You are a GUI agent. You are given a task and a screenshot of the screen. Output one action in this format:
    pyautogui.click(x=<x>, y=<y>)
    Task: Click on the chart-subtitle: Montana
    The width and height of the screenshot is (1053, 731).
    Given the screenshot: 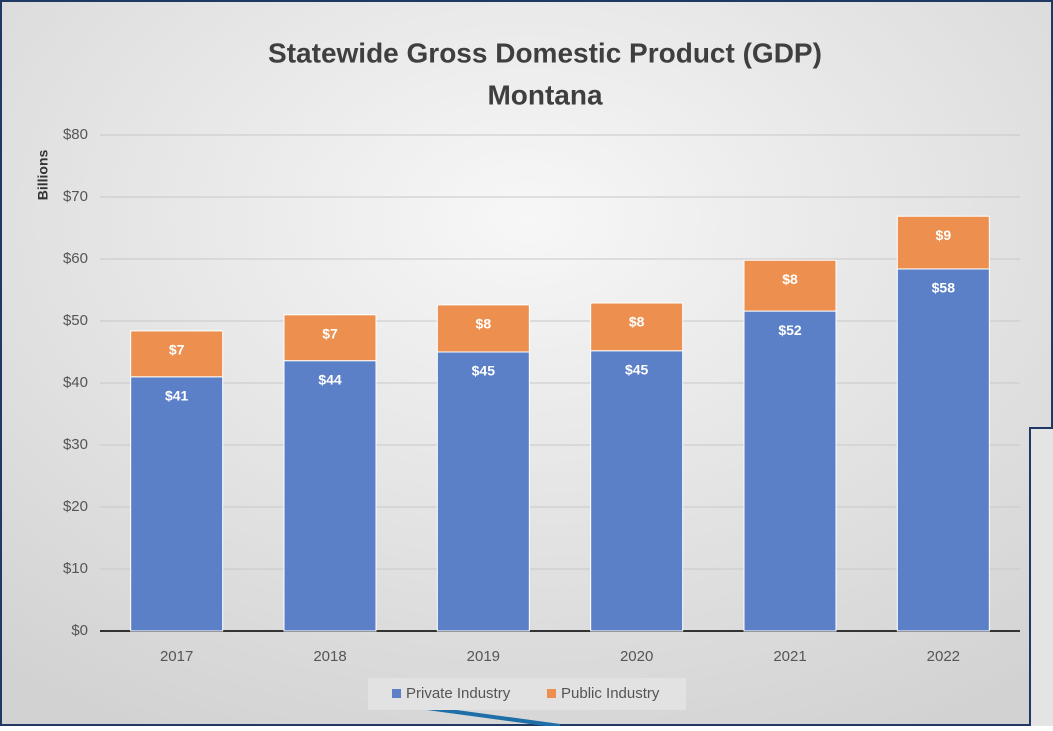 What is the action you would take?
    pyautogui.click(x=545, y=94)
    